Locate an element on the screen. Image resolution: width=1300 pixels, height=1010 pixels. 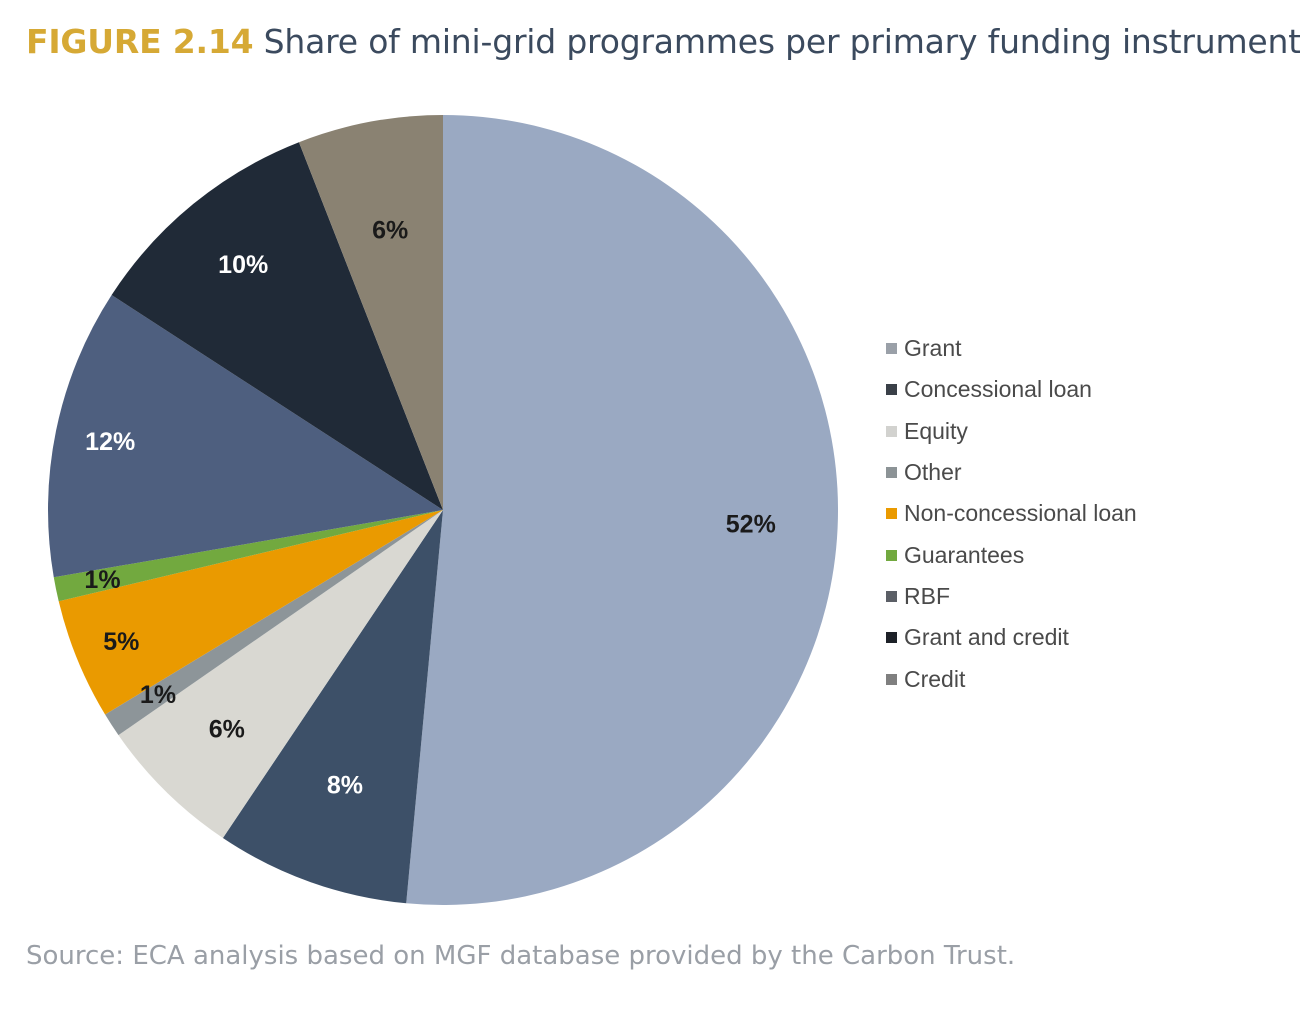
pie-slice-label-9: 6% is located at coordinates (390, 231).